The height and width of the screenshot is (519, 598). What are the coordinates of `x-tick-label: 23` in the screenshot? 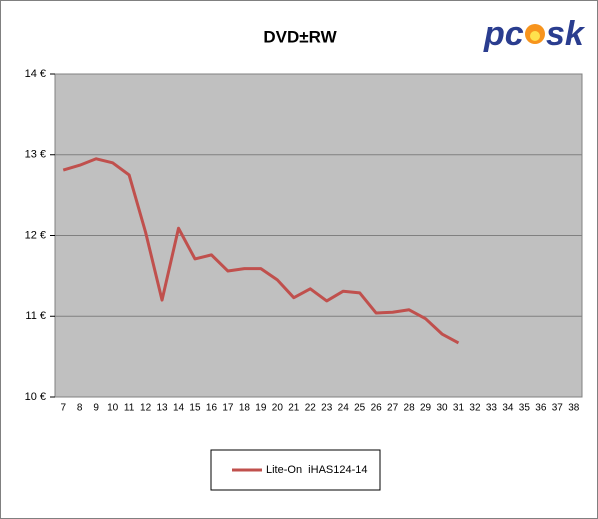 It's located at (327, 408).